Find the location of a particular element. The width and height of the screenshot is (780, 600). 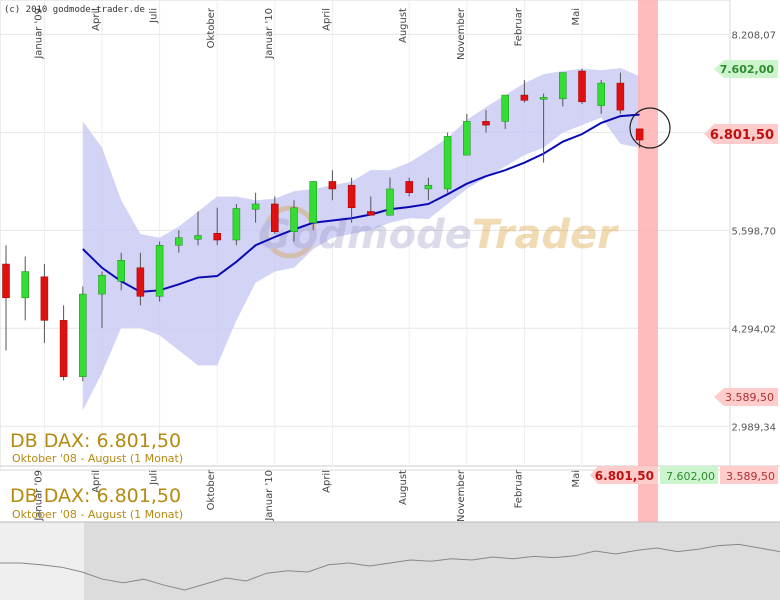

x-month-label-top: November is located at coordinates (461, 33).